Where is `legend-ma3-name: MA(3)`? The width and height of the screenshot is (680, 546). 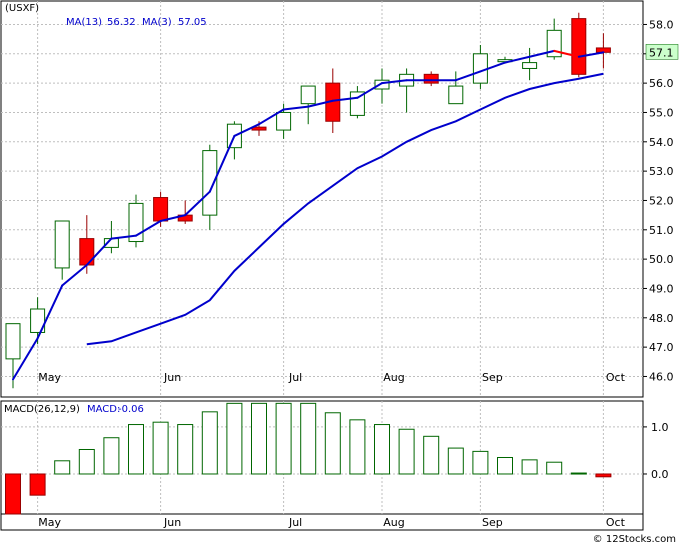 legend-ma3-name: MA(3) is located at coordinates (157, 22).